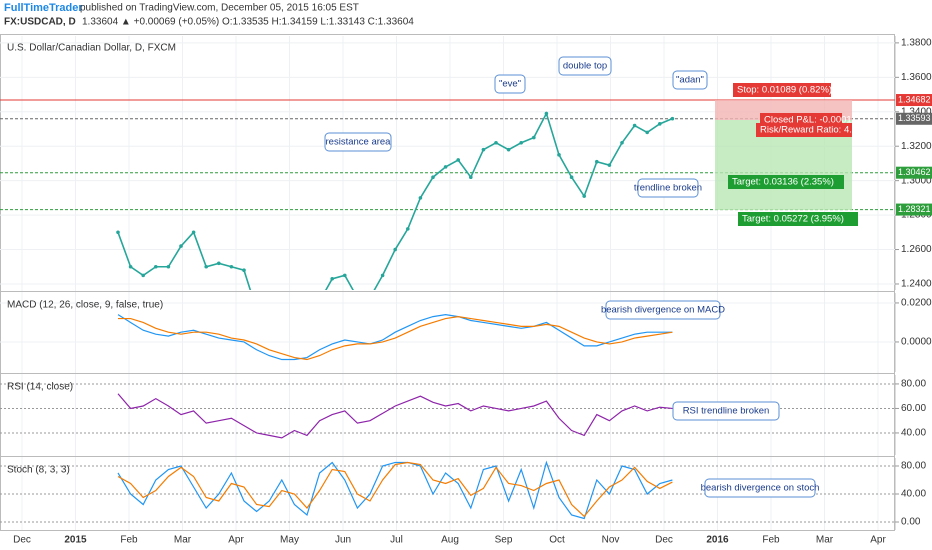  I want to click on panel-title: U.S. Dollar/Canadian Dollar, D, FXCM, so click(91, 48).